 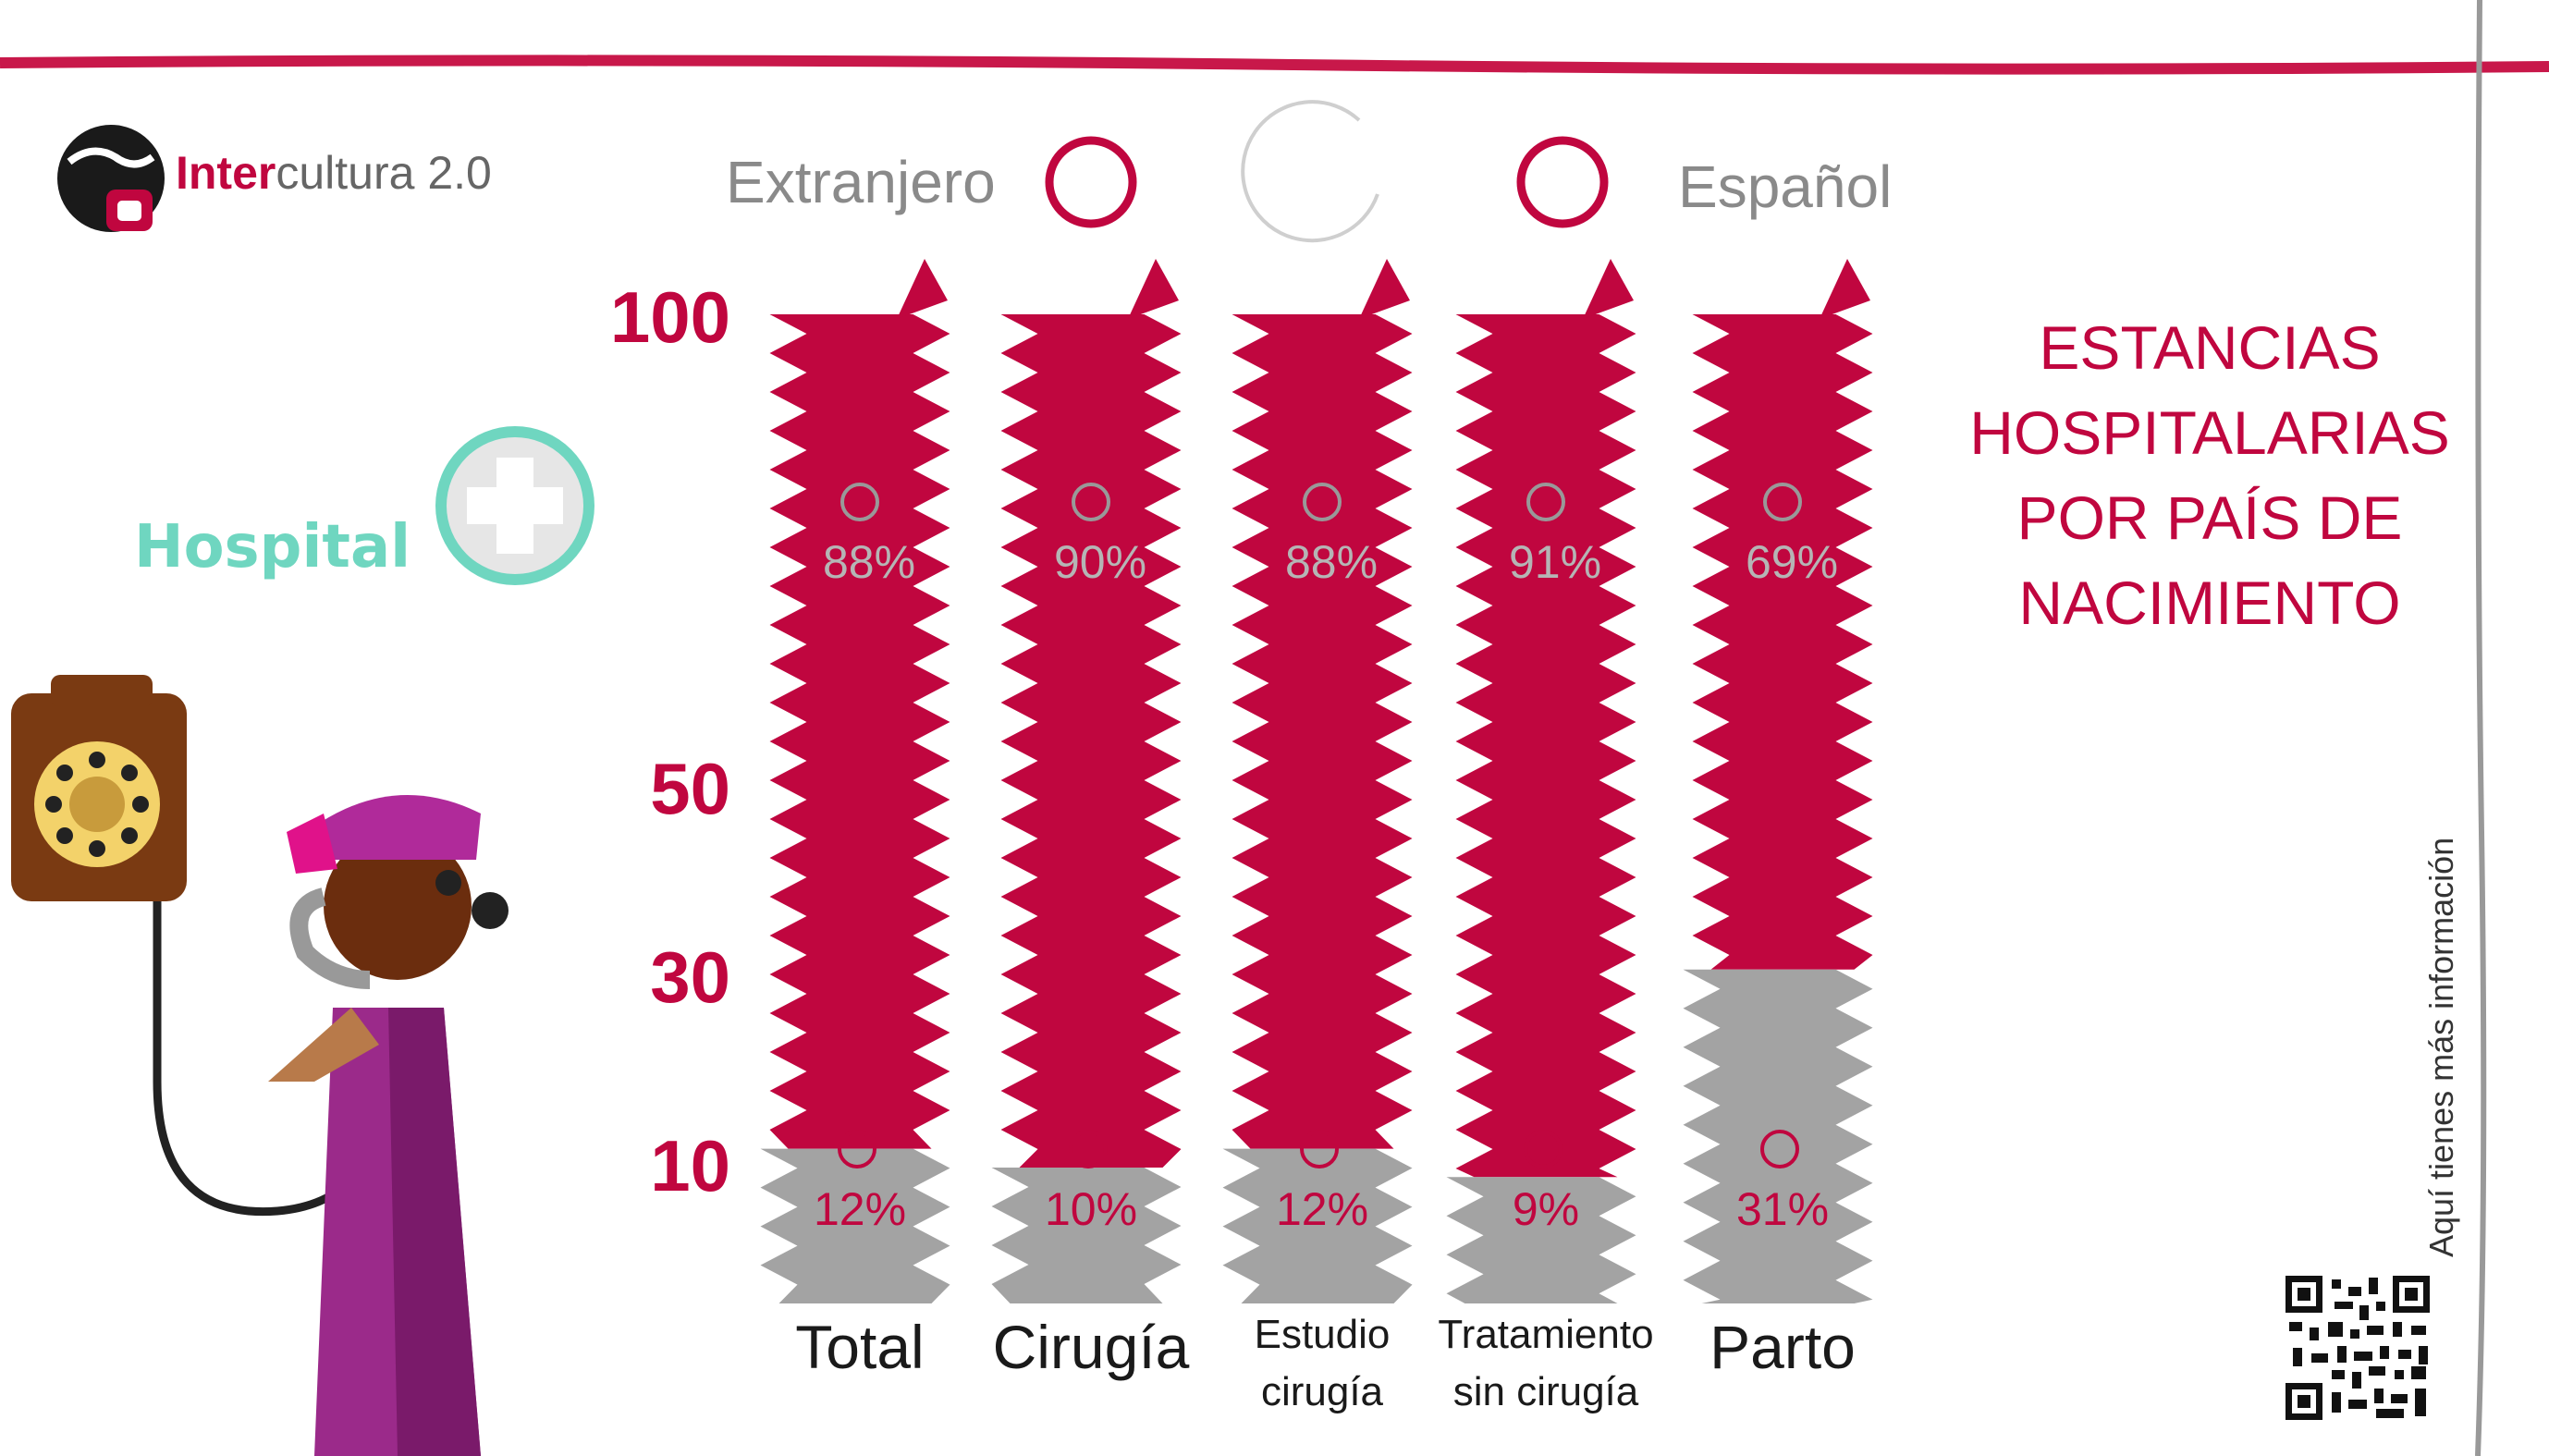 What do you see at coordinates (111, 178) in the screenshot?
I see `globe-logo-icon` at bounding box center [111, 178].